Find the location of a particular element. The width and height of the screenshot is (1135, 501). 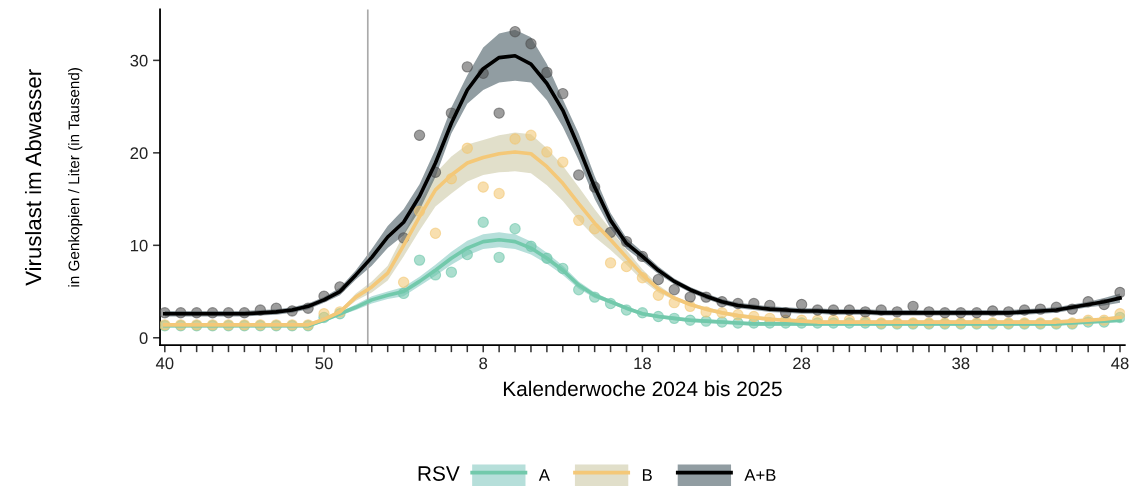

x-tick-label: 8 is located at coordinates (483, 363).